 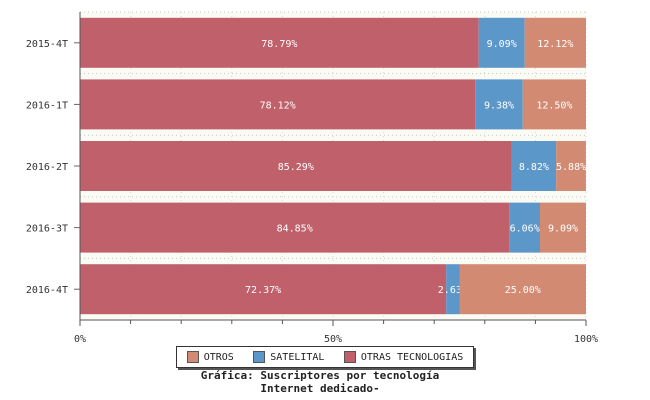 What do you see at coordinates (349, 357) in the screenshot?
I see `legend-swatch-otras-tecnologias` at bounding box center [349, 357].